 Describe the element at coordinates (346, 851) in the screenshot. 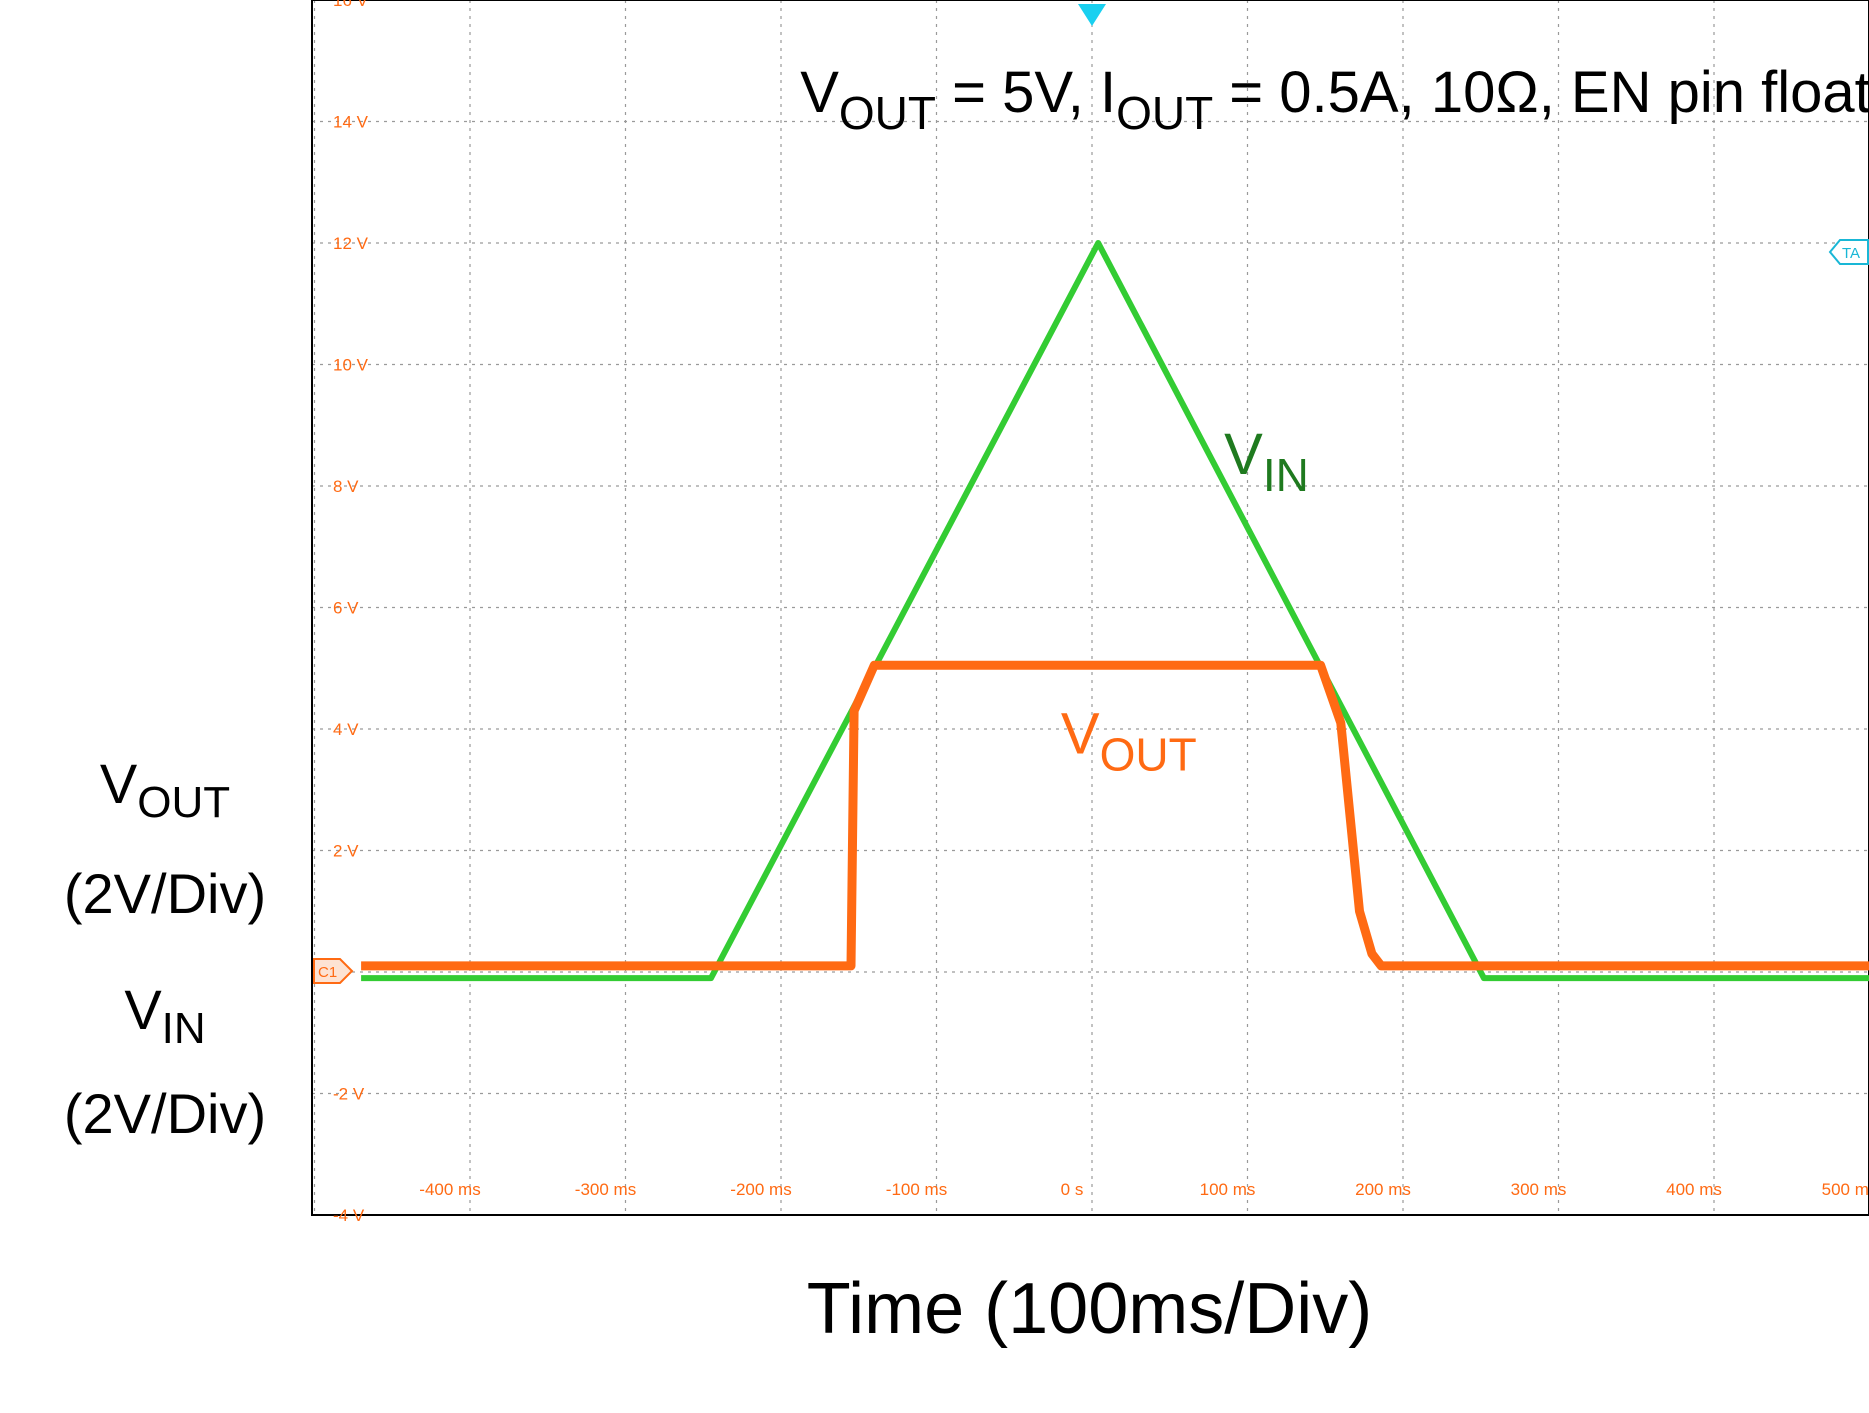

I see `y-tick-label: 2 V` at that location.